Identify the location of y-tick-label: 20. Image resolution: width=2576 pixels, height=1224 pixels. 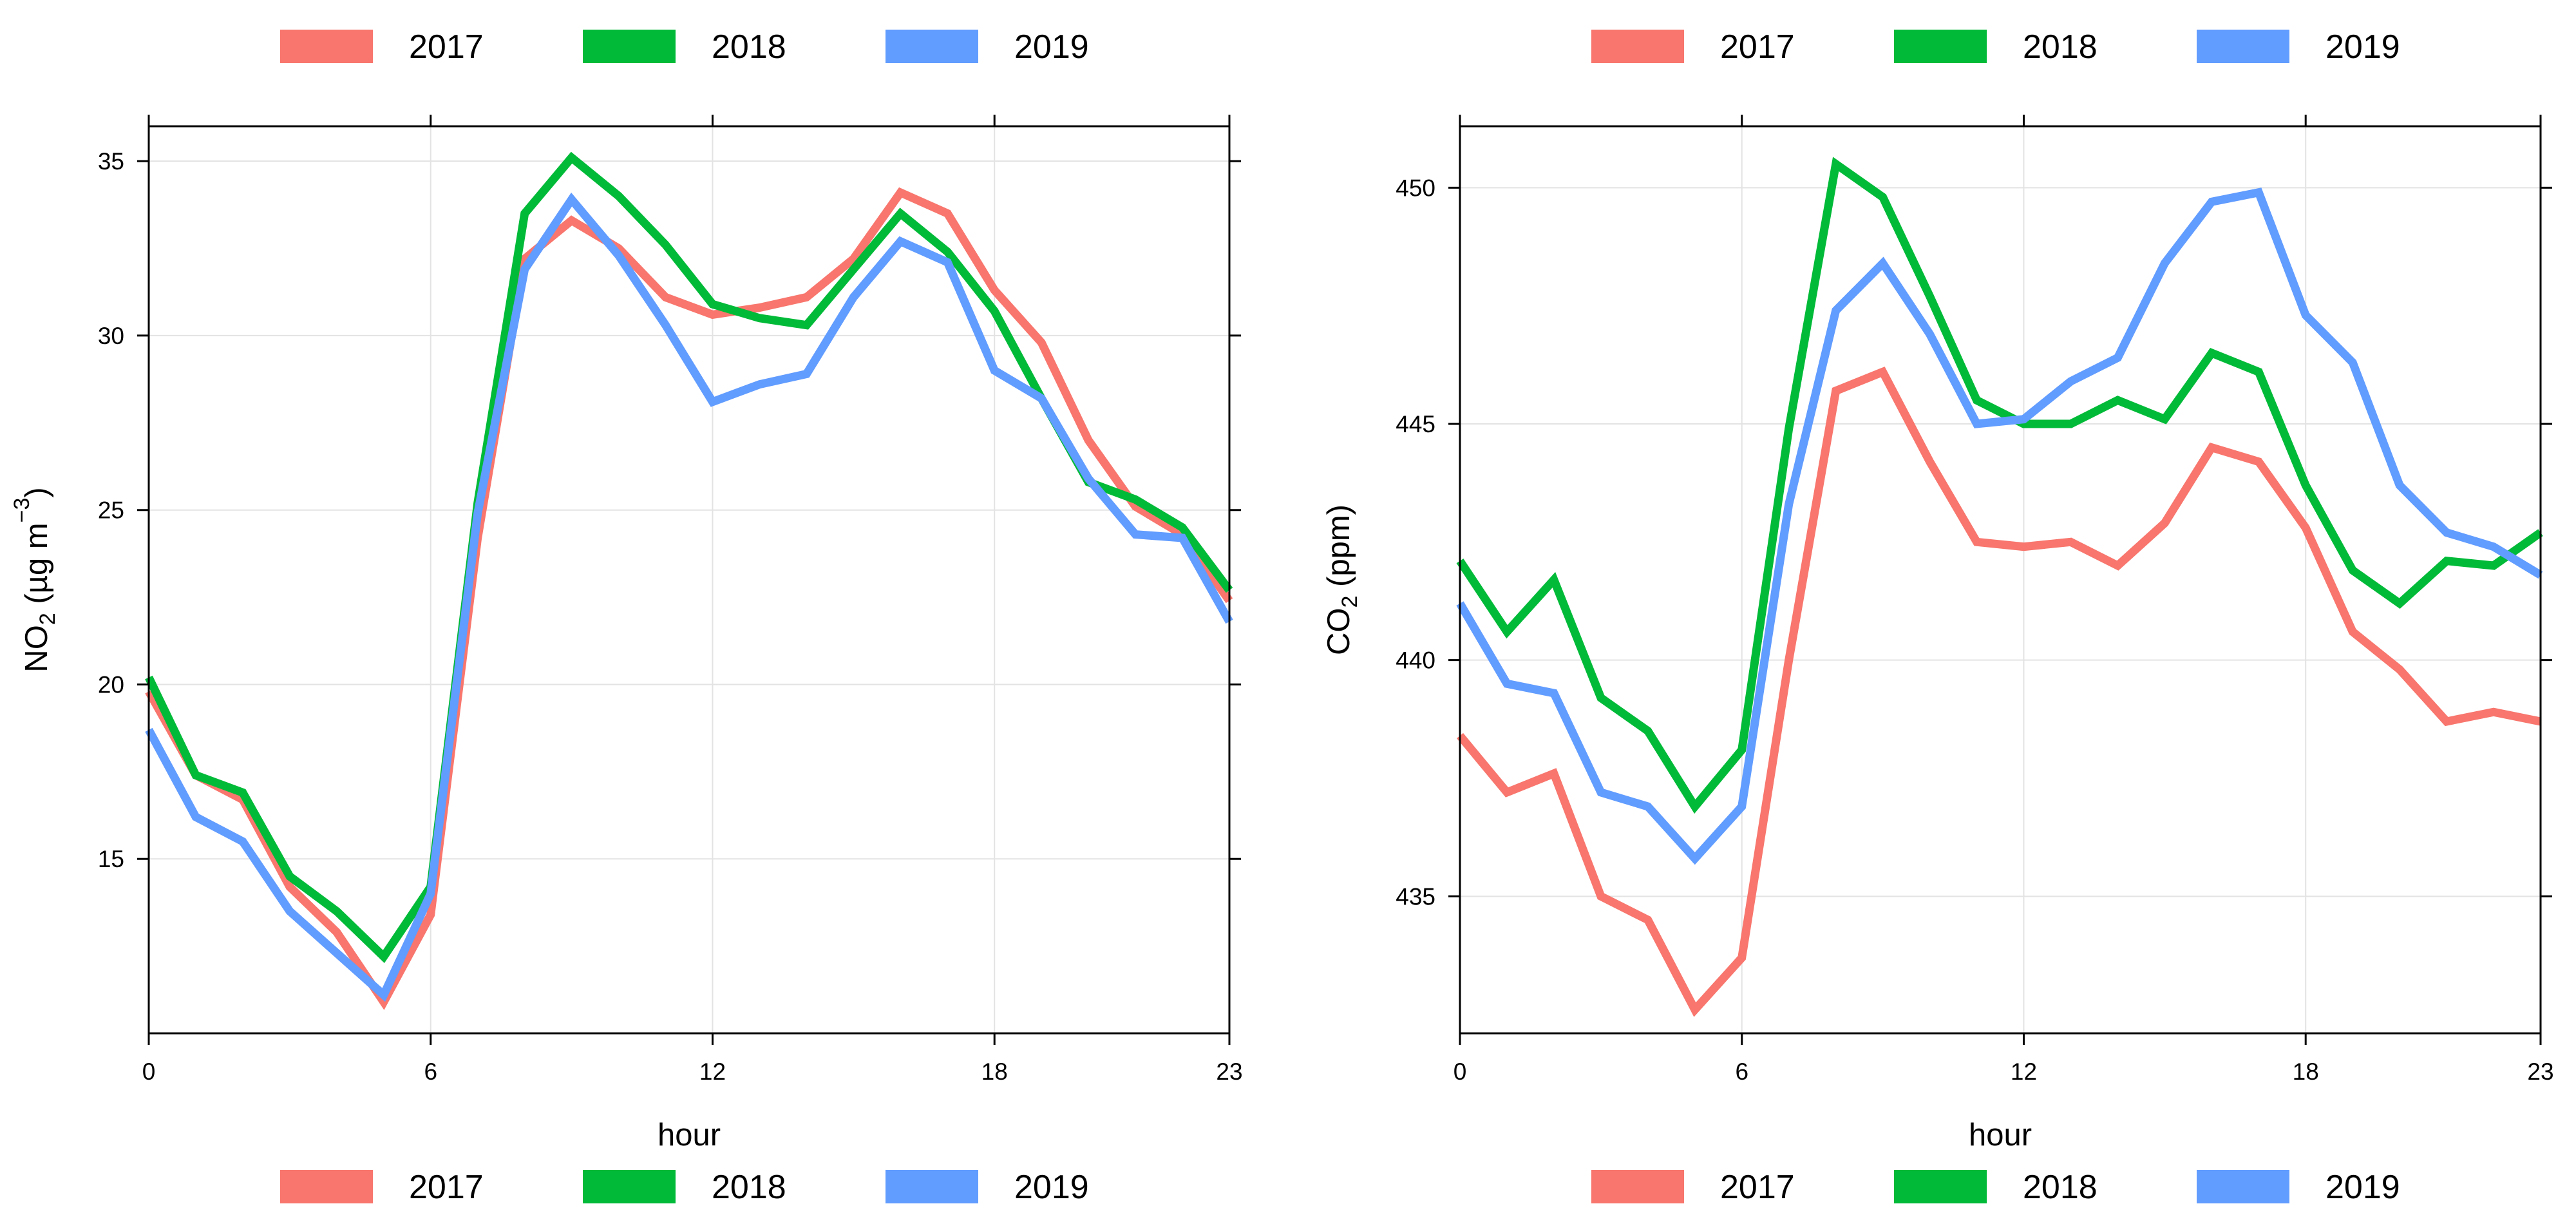
(111, 684).